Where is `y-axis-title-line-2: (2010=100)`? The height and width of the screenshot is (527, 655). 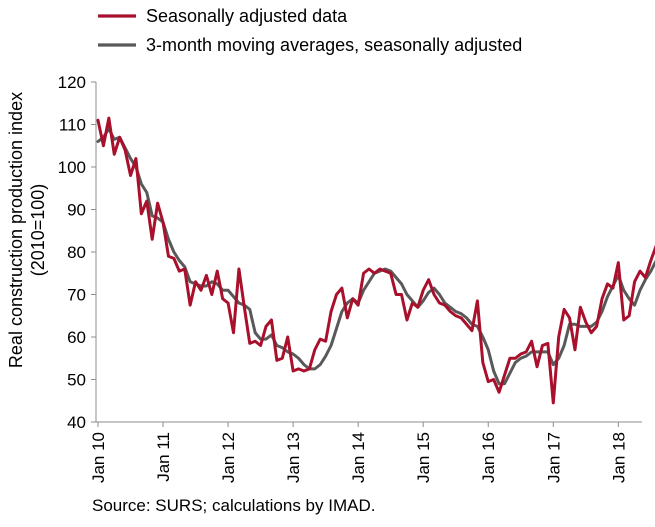 y-axis-title-line-2: (2010=100) is located at coordinates (38, 230).